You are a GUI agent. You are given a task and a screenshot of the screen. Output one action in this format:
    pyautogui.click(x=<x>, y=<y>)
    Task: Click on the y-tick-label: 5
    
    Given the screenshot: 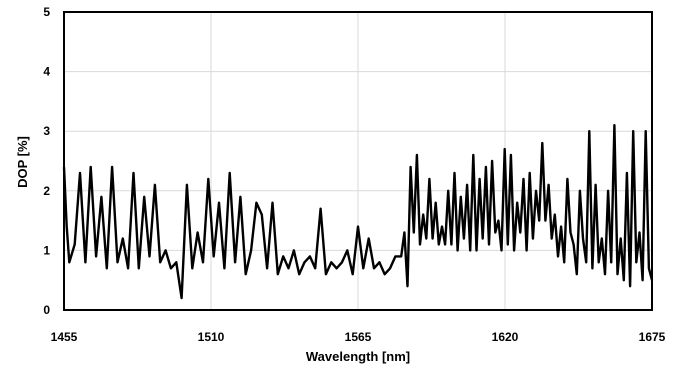 What is the action you would take?
    pyautogui.click(x=46, y=12)
    